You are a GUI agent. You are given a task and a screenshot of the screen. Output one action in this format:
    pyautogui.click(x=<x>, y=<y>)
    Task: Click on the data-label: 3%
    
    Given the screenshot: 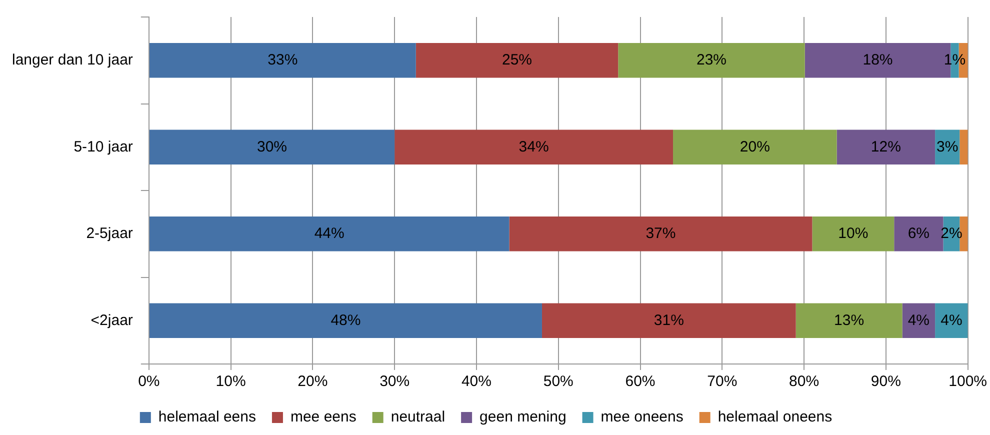 What is the action you would take?
    pyautogui.click(x=947, y=147)
    